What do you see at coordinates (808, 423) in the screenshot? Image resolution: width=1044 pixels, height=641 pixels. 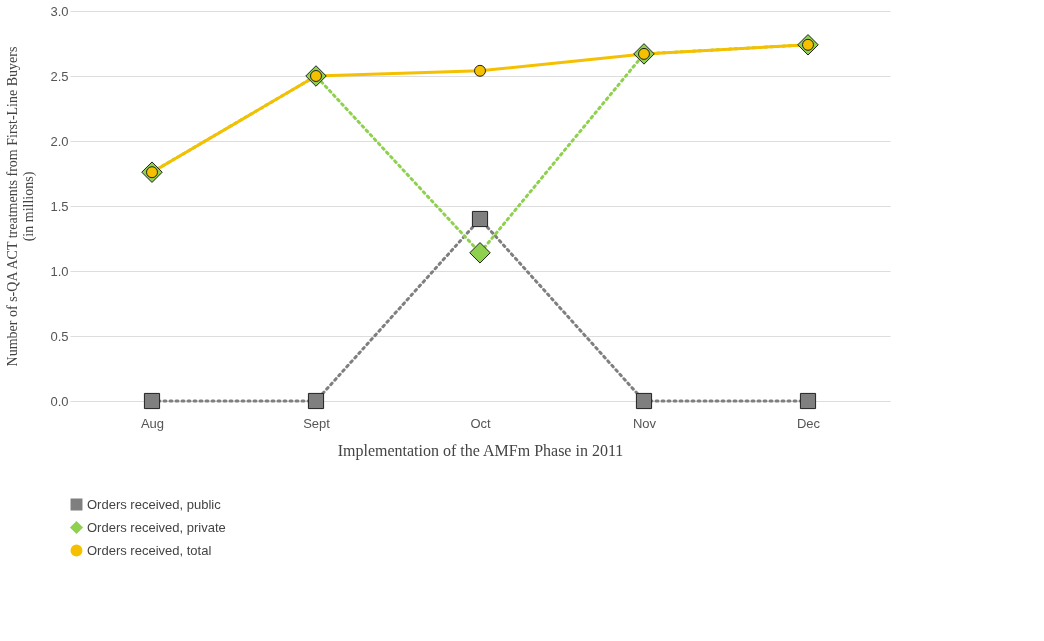 I see `x-tick-label: Dec` at bounding box center [808, 423].